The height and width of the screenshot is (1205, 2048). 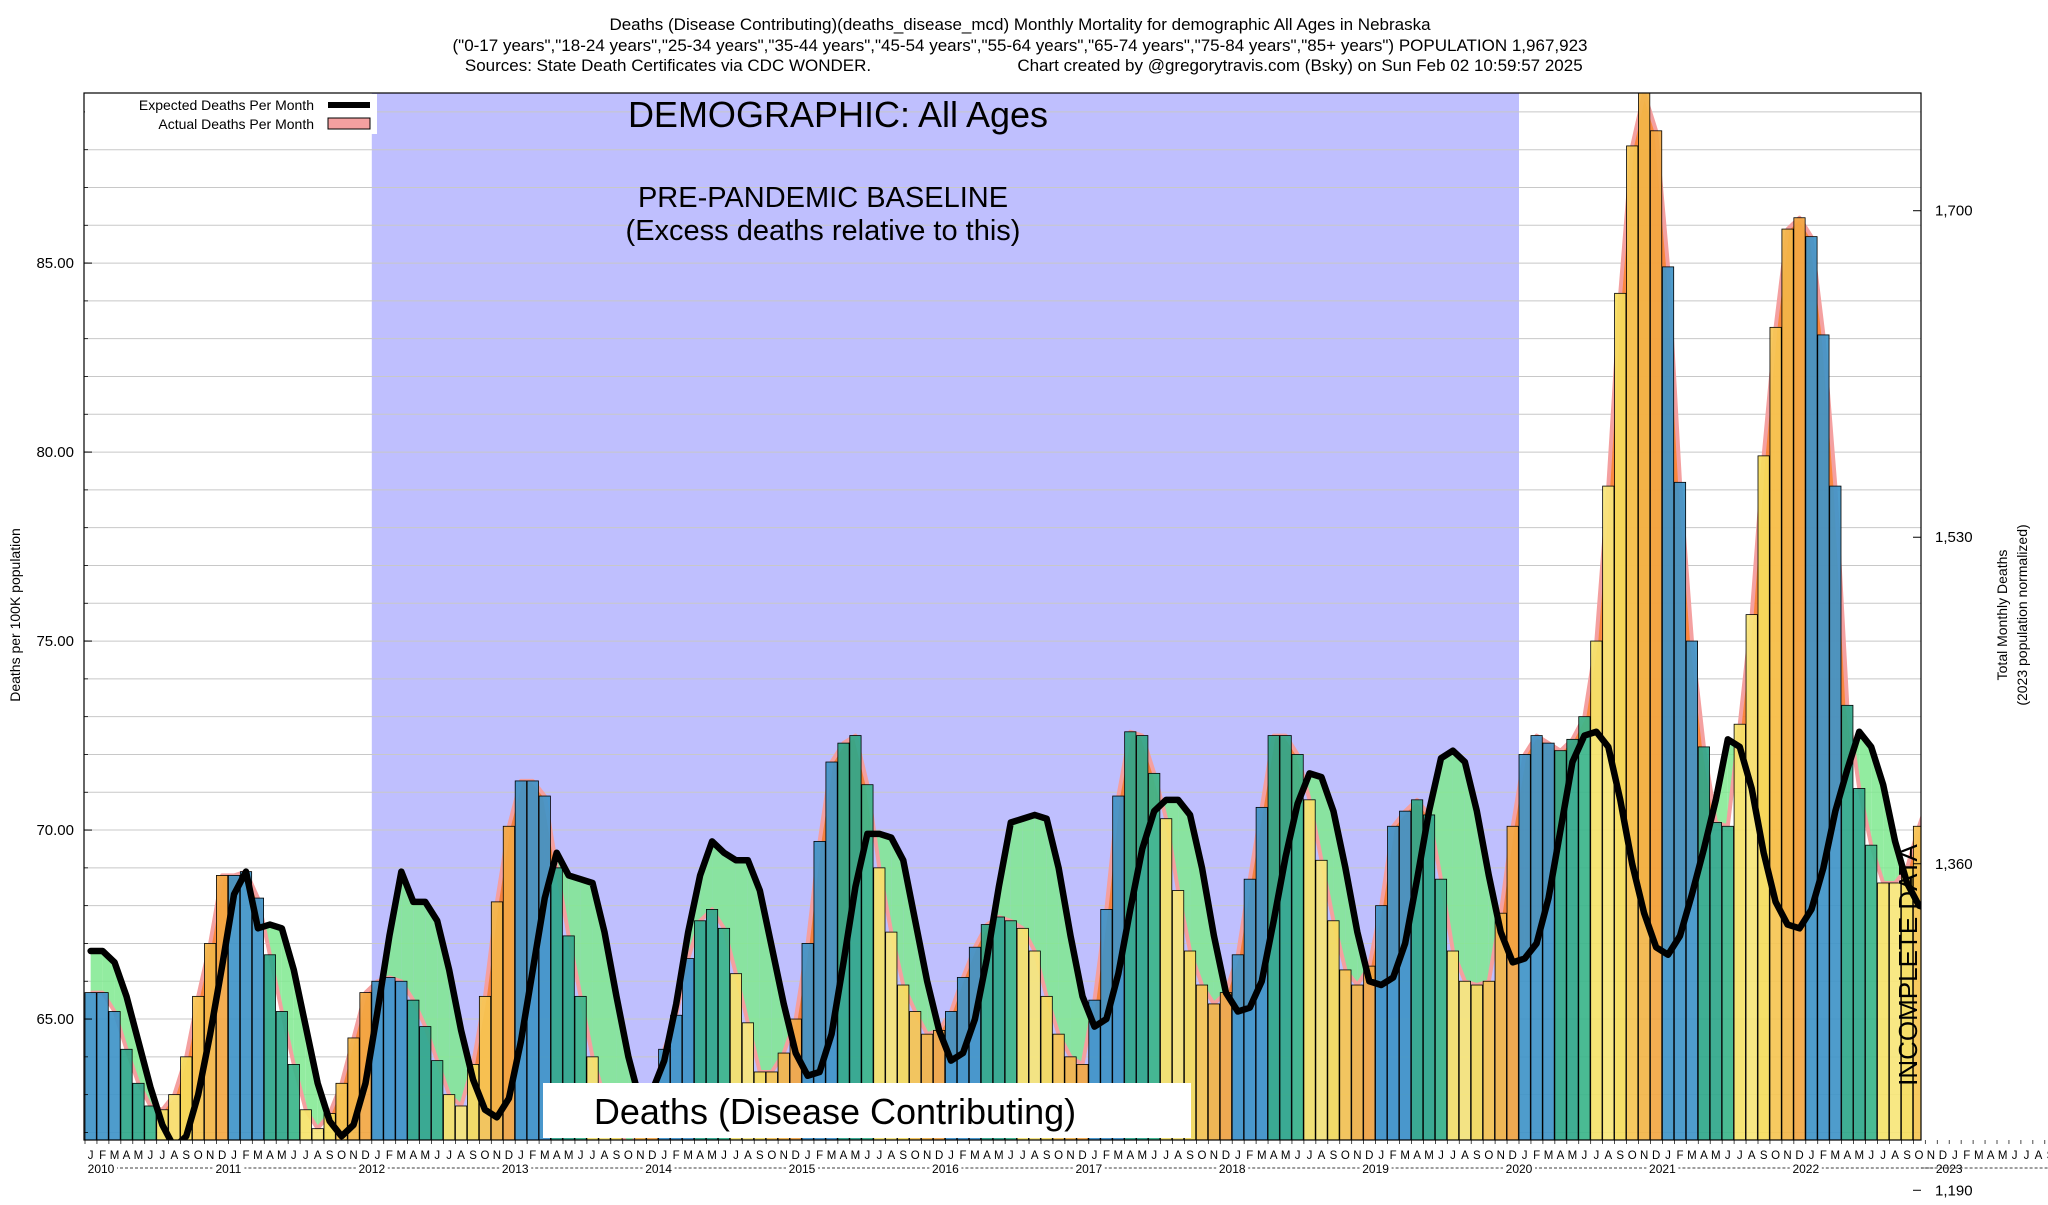 What do you see at coordinates (838, 114) in the screenshot?
I see `demographic-label: DEMOGRAPHIC: All Ages` at bounding box center [838, 114].